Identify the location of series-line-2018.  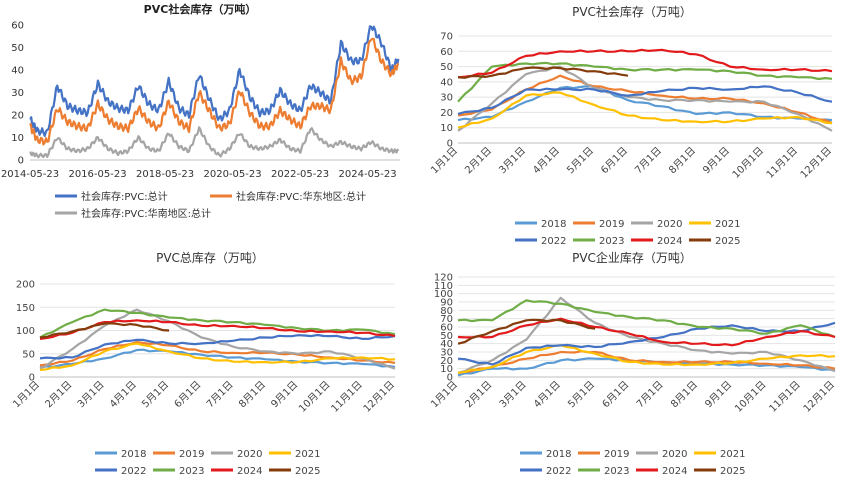
(645, 103).